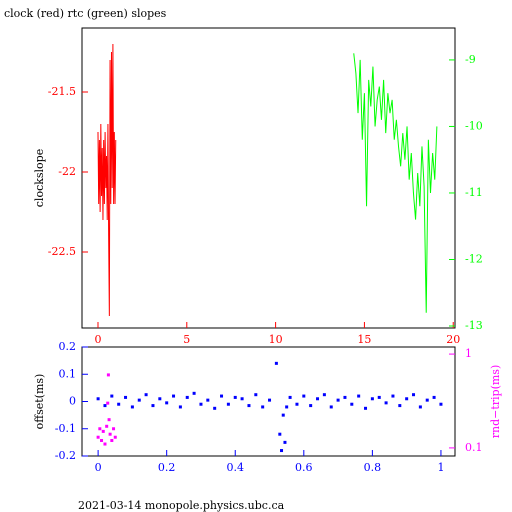  What do you see at coordinates (68, 373) in the screenshot?
I see `y-tick-label: 0.1` at bounding box center [68, 373].